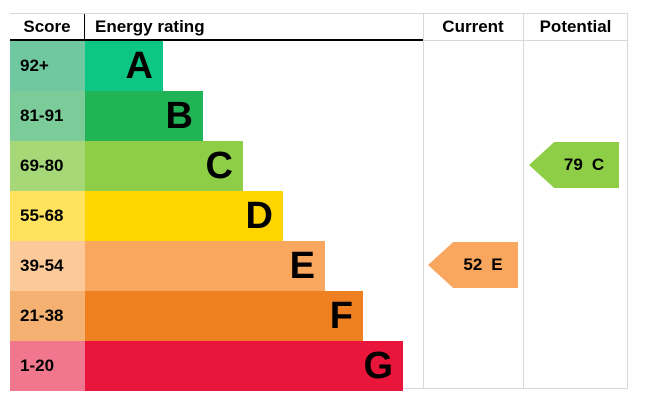 The height and width of the screenshot is (408, 651). What do you see at coordinates (47, 316) in the screenshot?
I see `band-score-label: 21-38` at bounding box center [47, 316].